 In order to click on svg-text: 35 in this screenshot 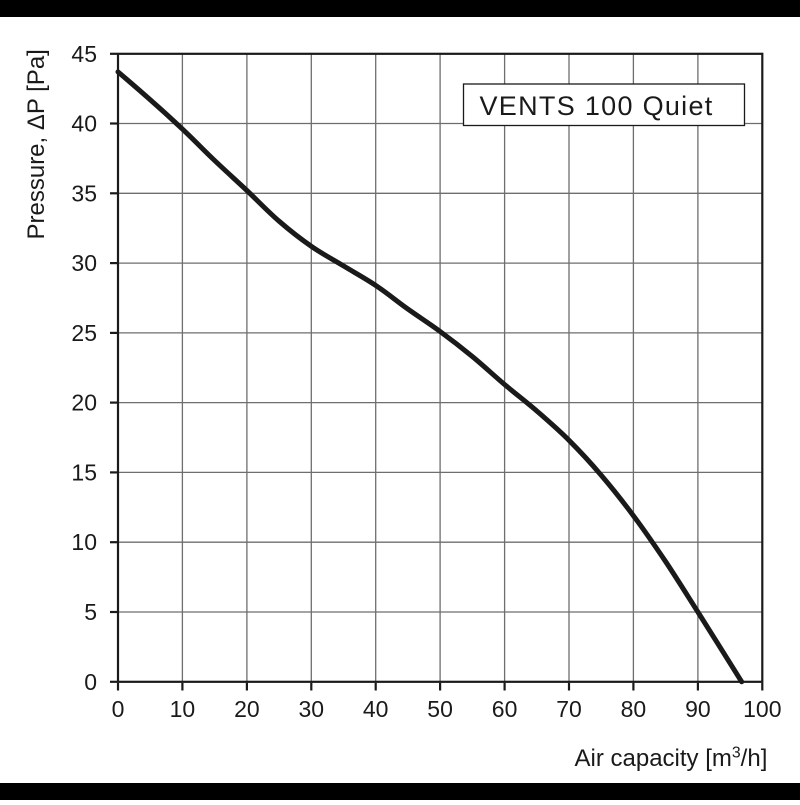, I will do `click(84, 193)`.